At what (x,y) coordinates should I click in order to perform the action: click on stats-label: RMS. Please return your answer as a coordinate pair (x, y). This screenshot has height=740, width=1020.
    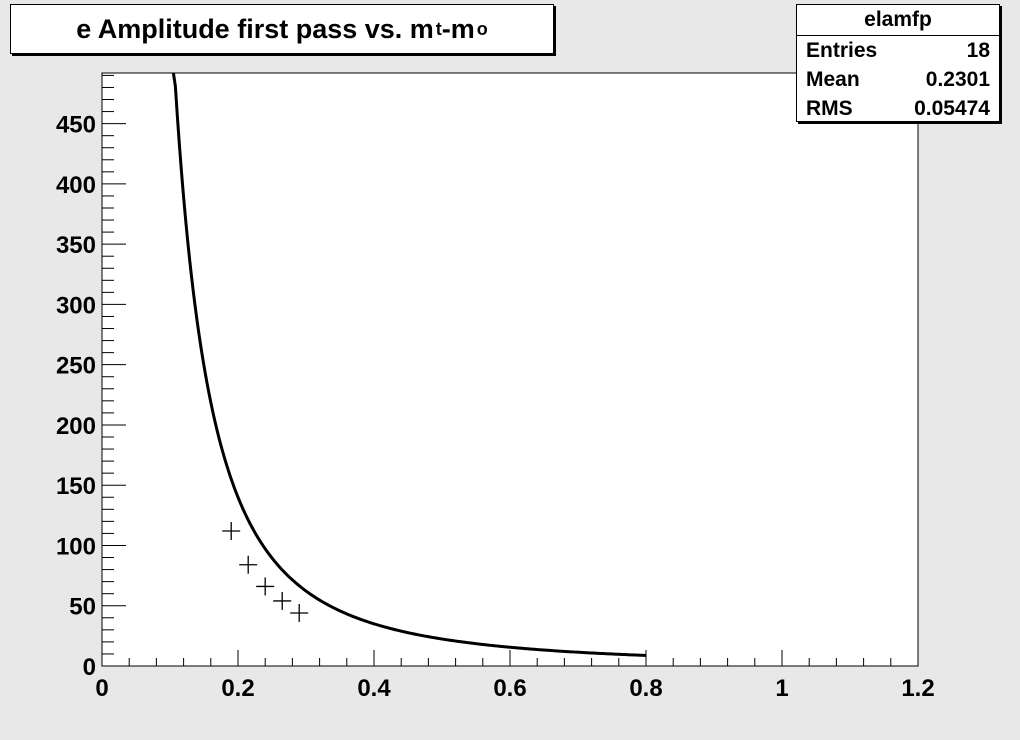
    Looking at the image, I should click on (829, 108).